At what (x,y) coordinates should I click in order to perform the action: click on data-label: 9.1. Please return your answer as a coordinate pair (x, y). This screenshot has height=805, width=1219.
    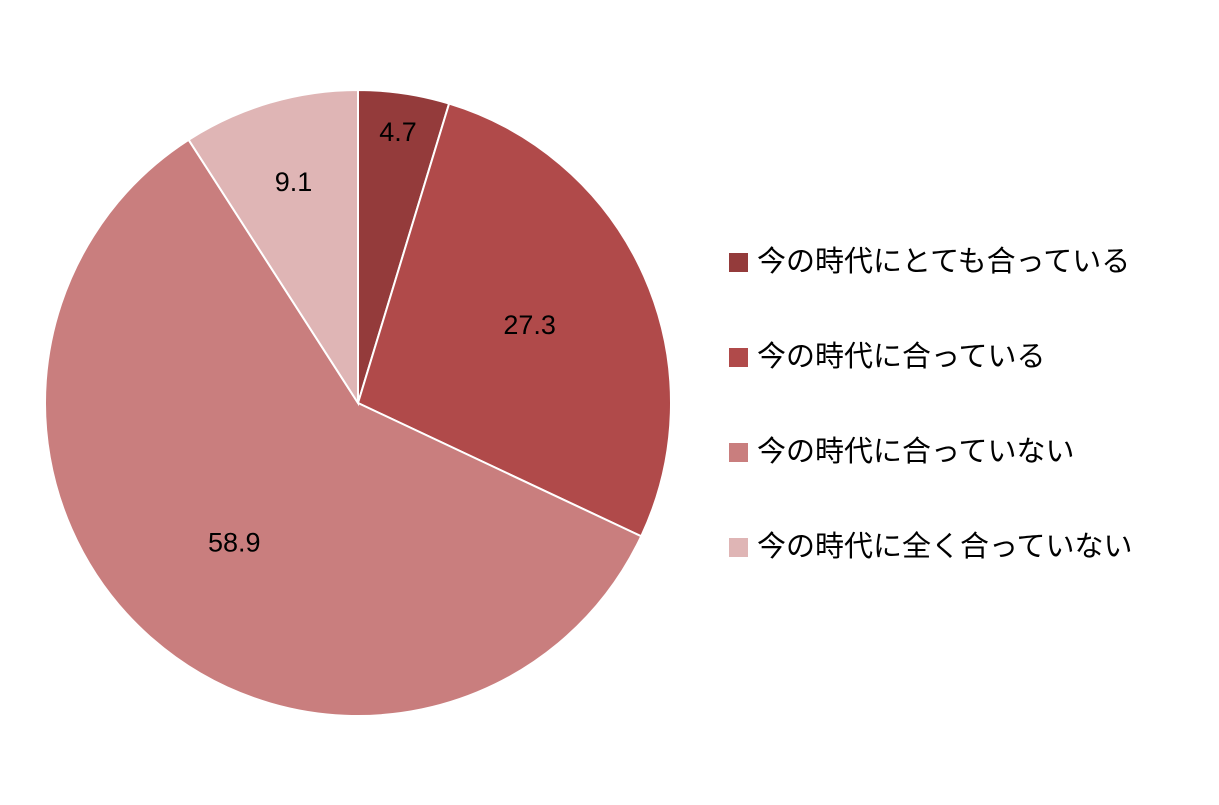
    Looking at the image, I should click on (294, 182).